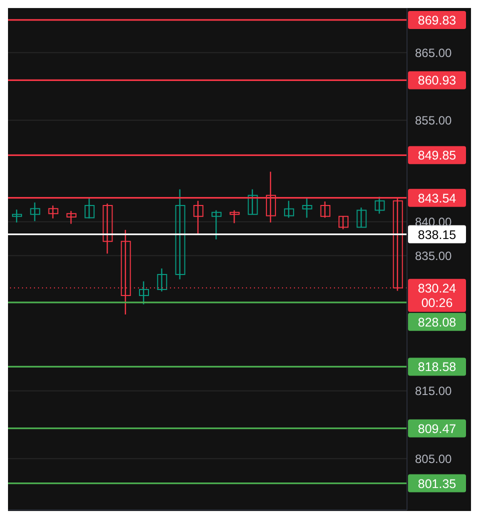 The width and height of the screenshot is (479, 519). What do you see at coordinates (437, 288) in the screenshot?
I see `ref-line-label: 830.24` at bounding box center [437, 288].